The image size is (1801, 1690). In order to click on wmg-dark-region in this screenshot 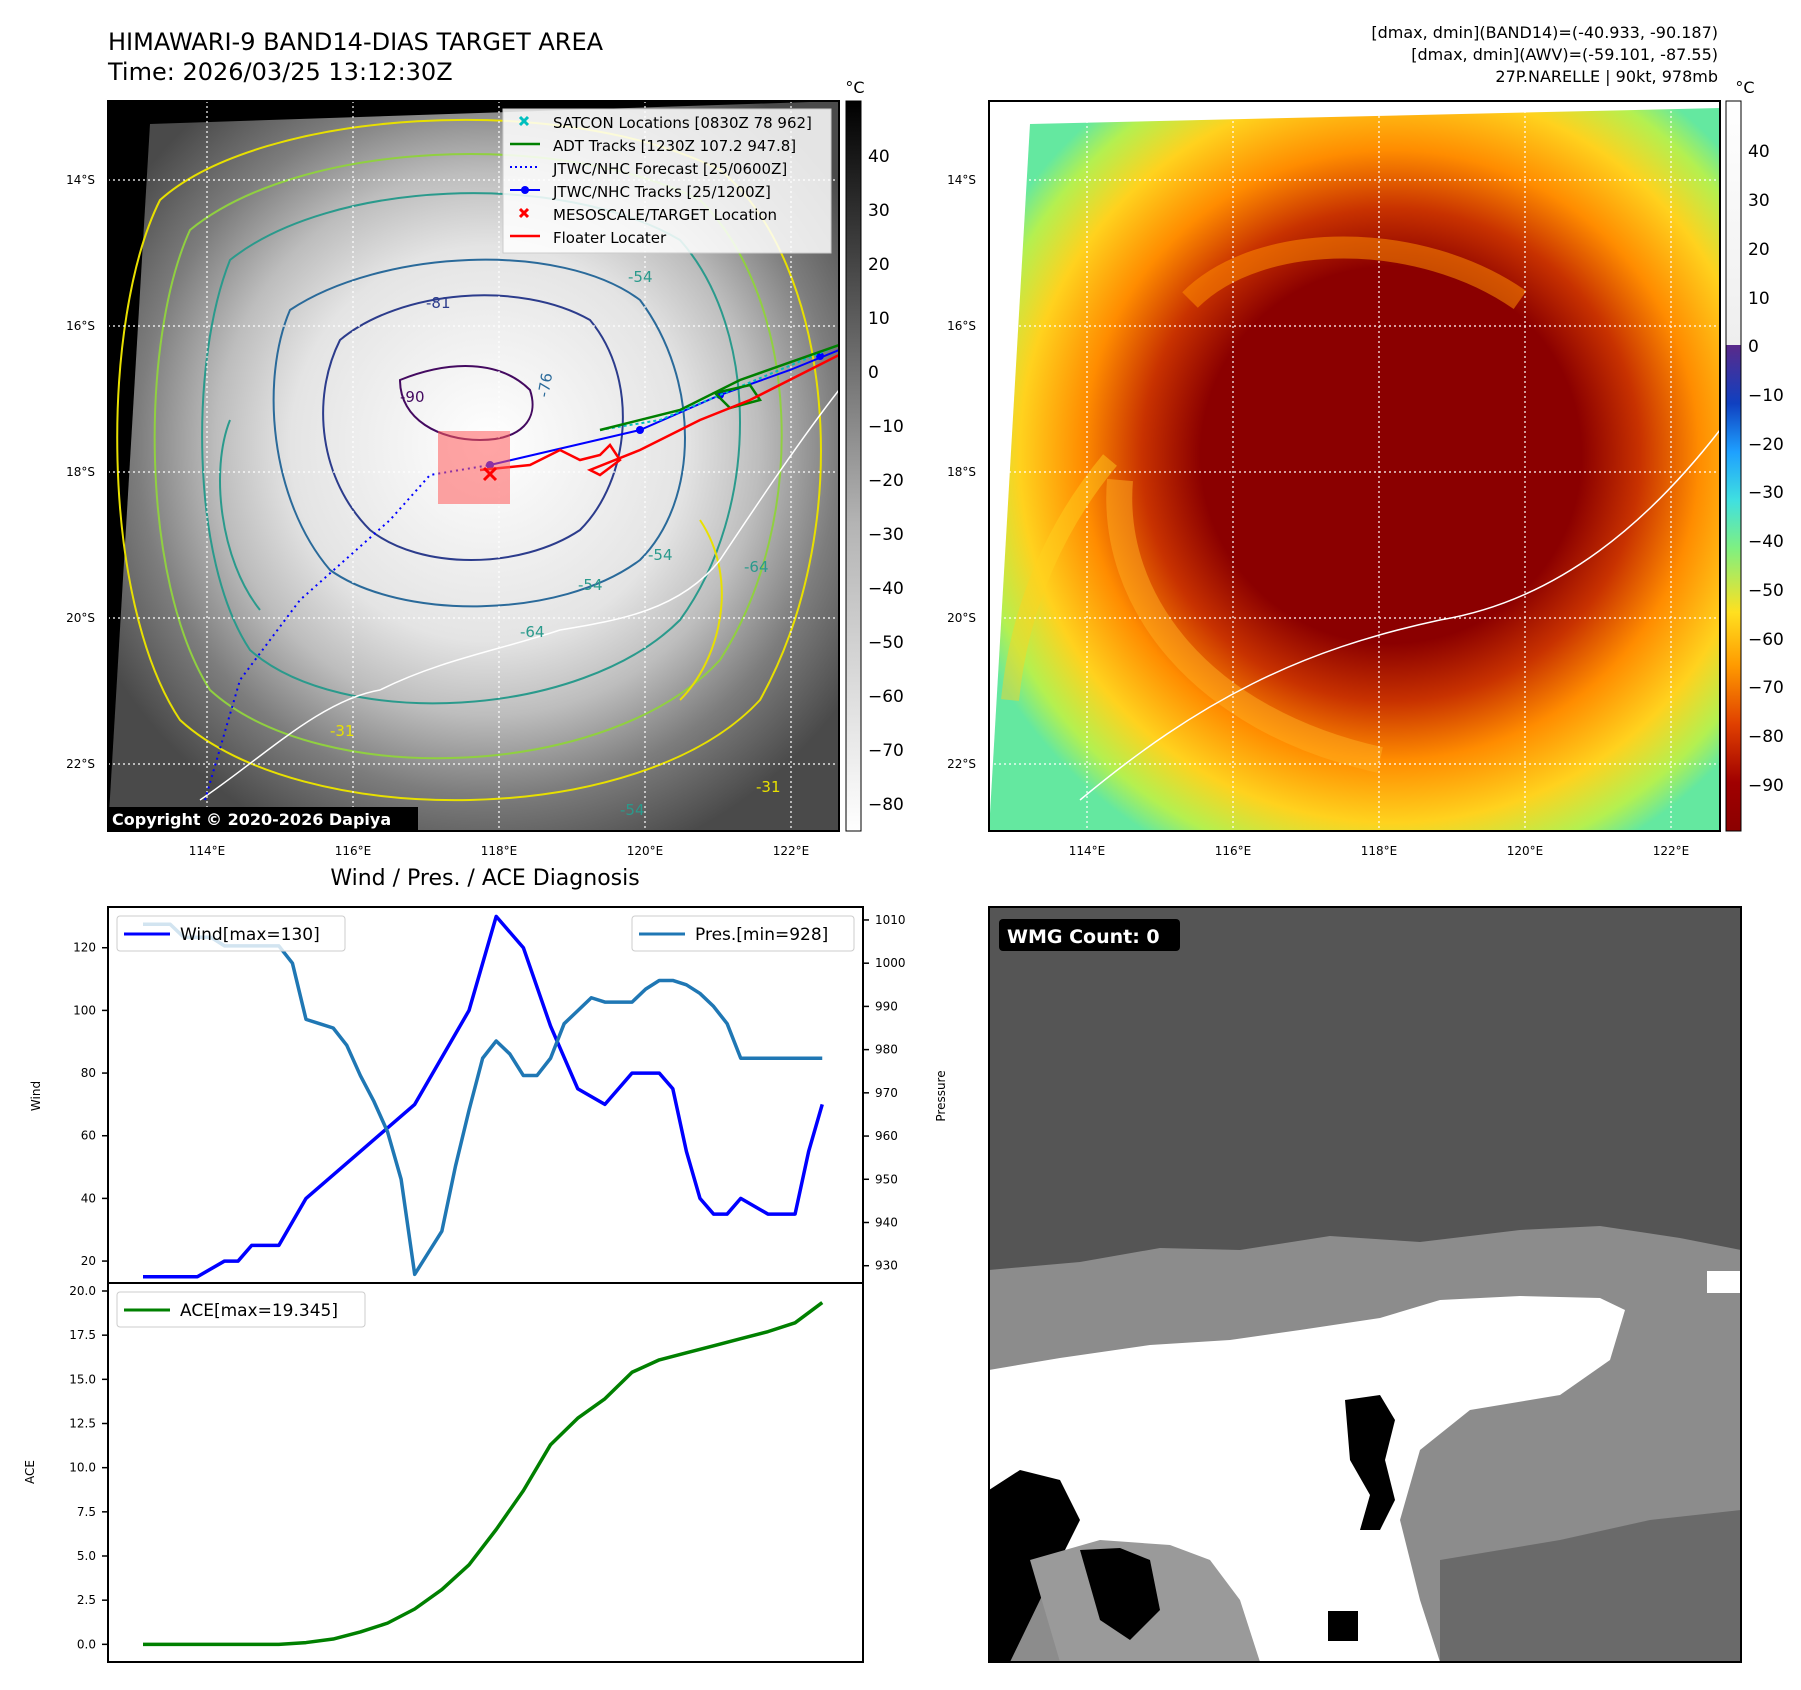, I will do `click(1590, 1586)`.